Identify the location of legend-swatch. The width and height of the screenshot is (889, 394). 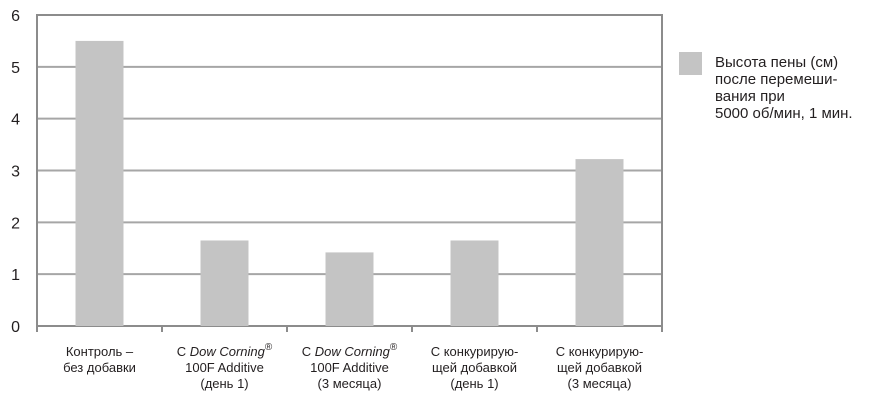
(690, 63).